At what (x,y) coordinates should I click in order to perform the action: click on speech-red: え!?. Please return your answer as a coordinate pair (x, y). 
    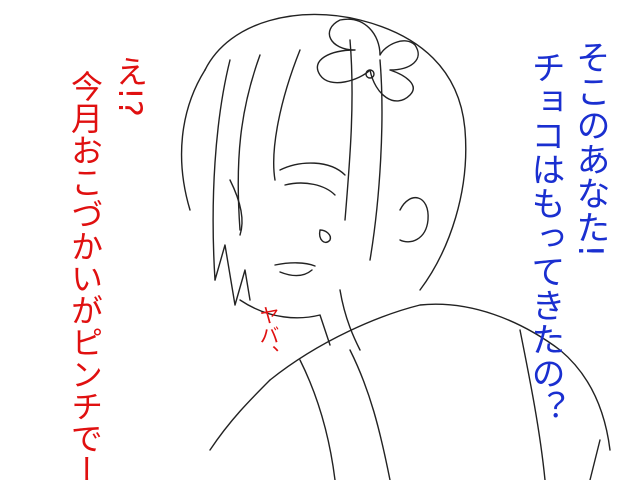
    Looking at the image, I should click on (130, 86).